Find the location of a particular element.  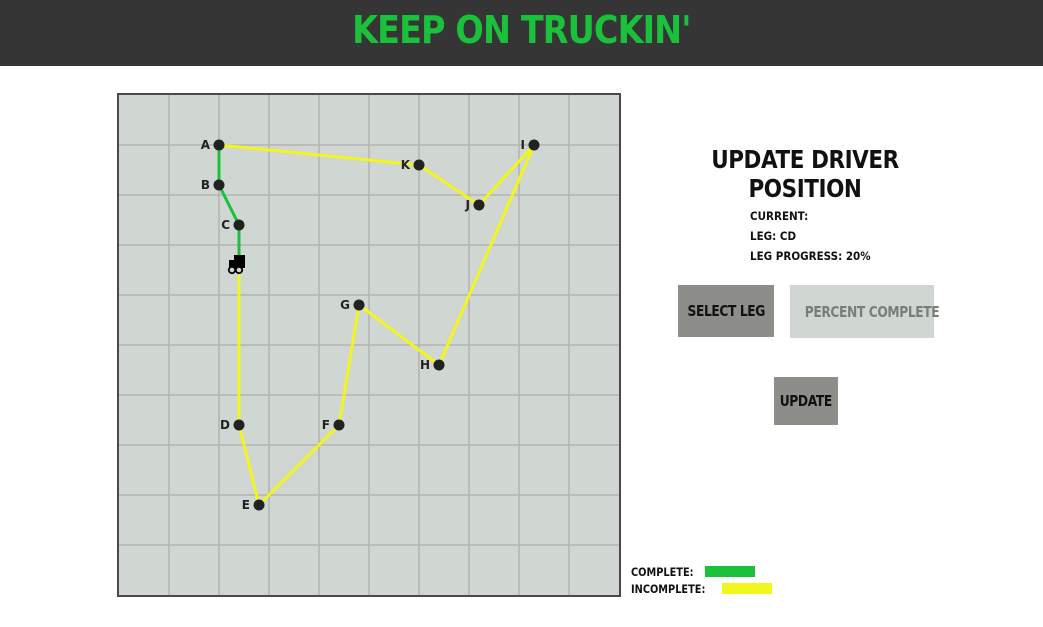

stop-label-g: G is located at coordinates (345, 305).